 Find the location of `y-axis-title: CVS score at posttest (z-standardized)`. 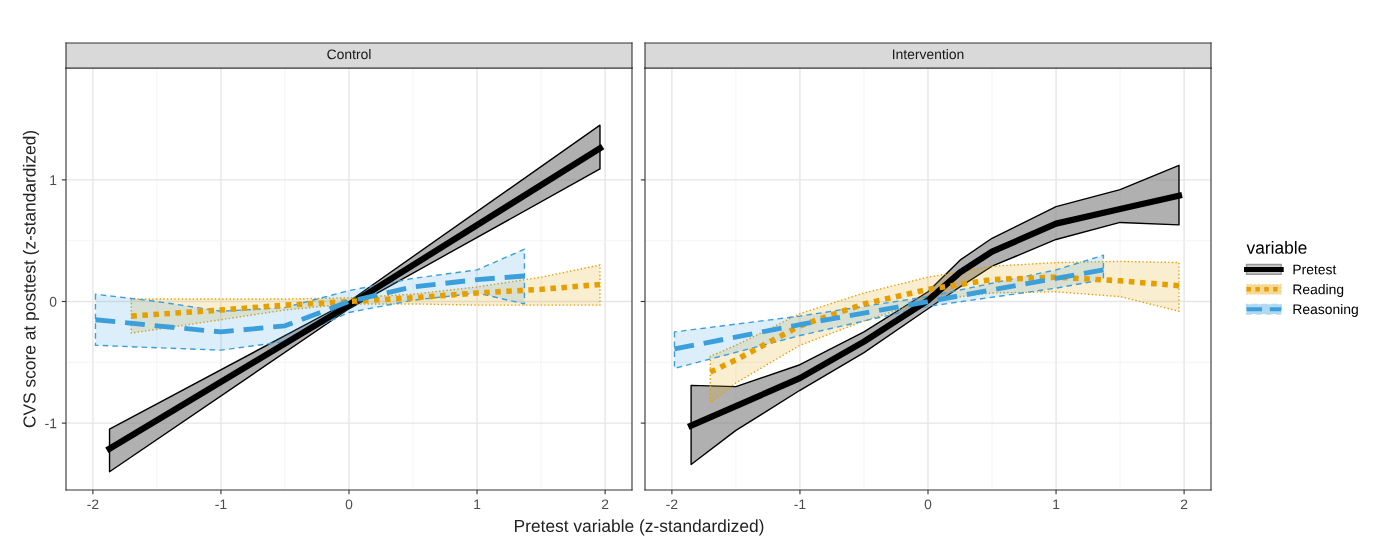

y-axis-title: CVS score at posttest (z-standardized) is located at coordinates (31, 279).